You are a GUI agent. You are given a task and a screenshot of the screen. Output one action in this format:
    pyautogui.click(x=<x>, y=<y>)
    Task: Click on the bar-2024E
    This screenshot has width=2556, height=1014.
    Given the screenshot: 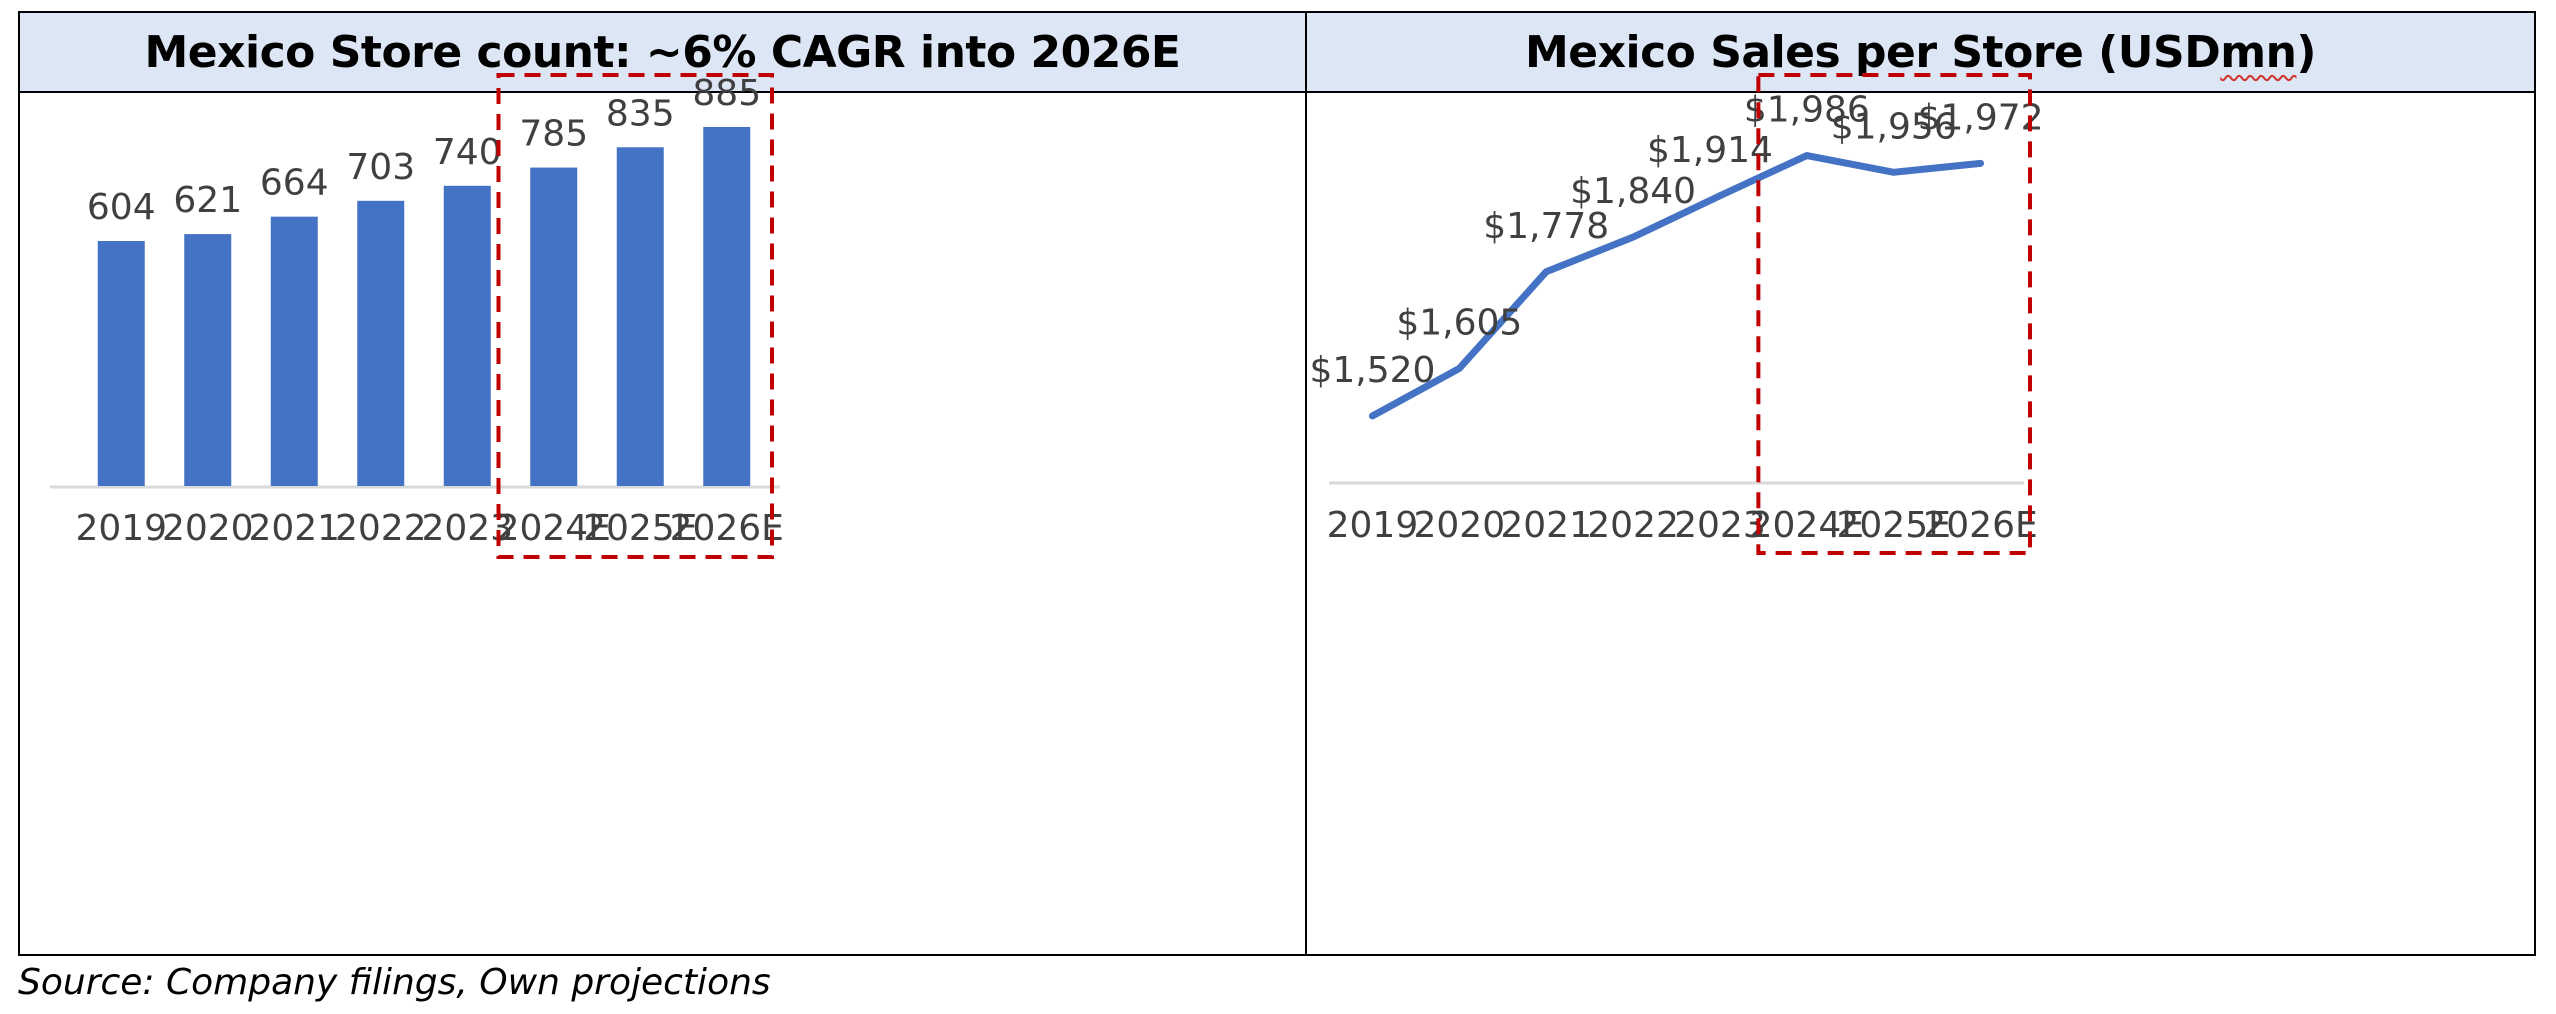 What is the action you would take?
    pyautogui.click(x=554, y=326)
    